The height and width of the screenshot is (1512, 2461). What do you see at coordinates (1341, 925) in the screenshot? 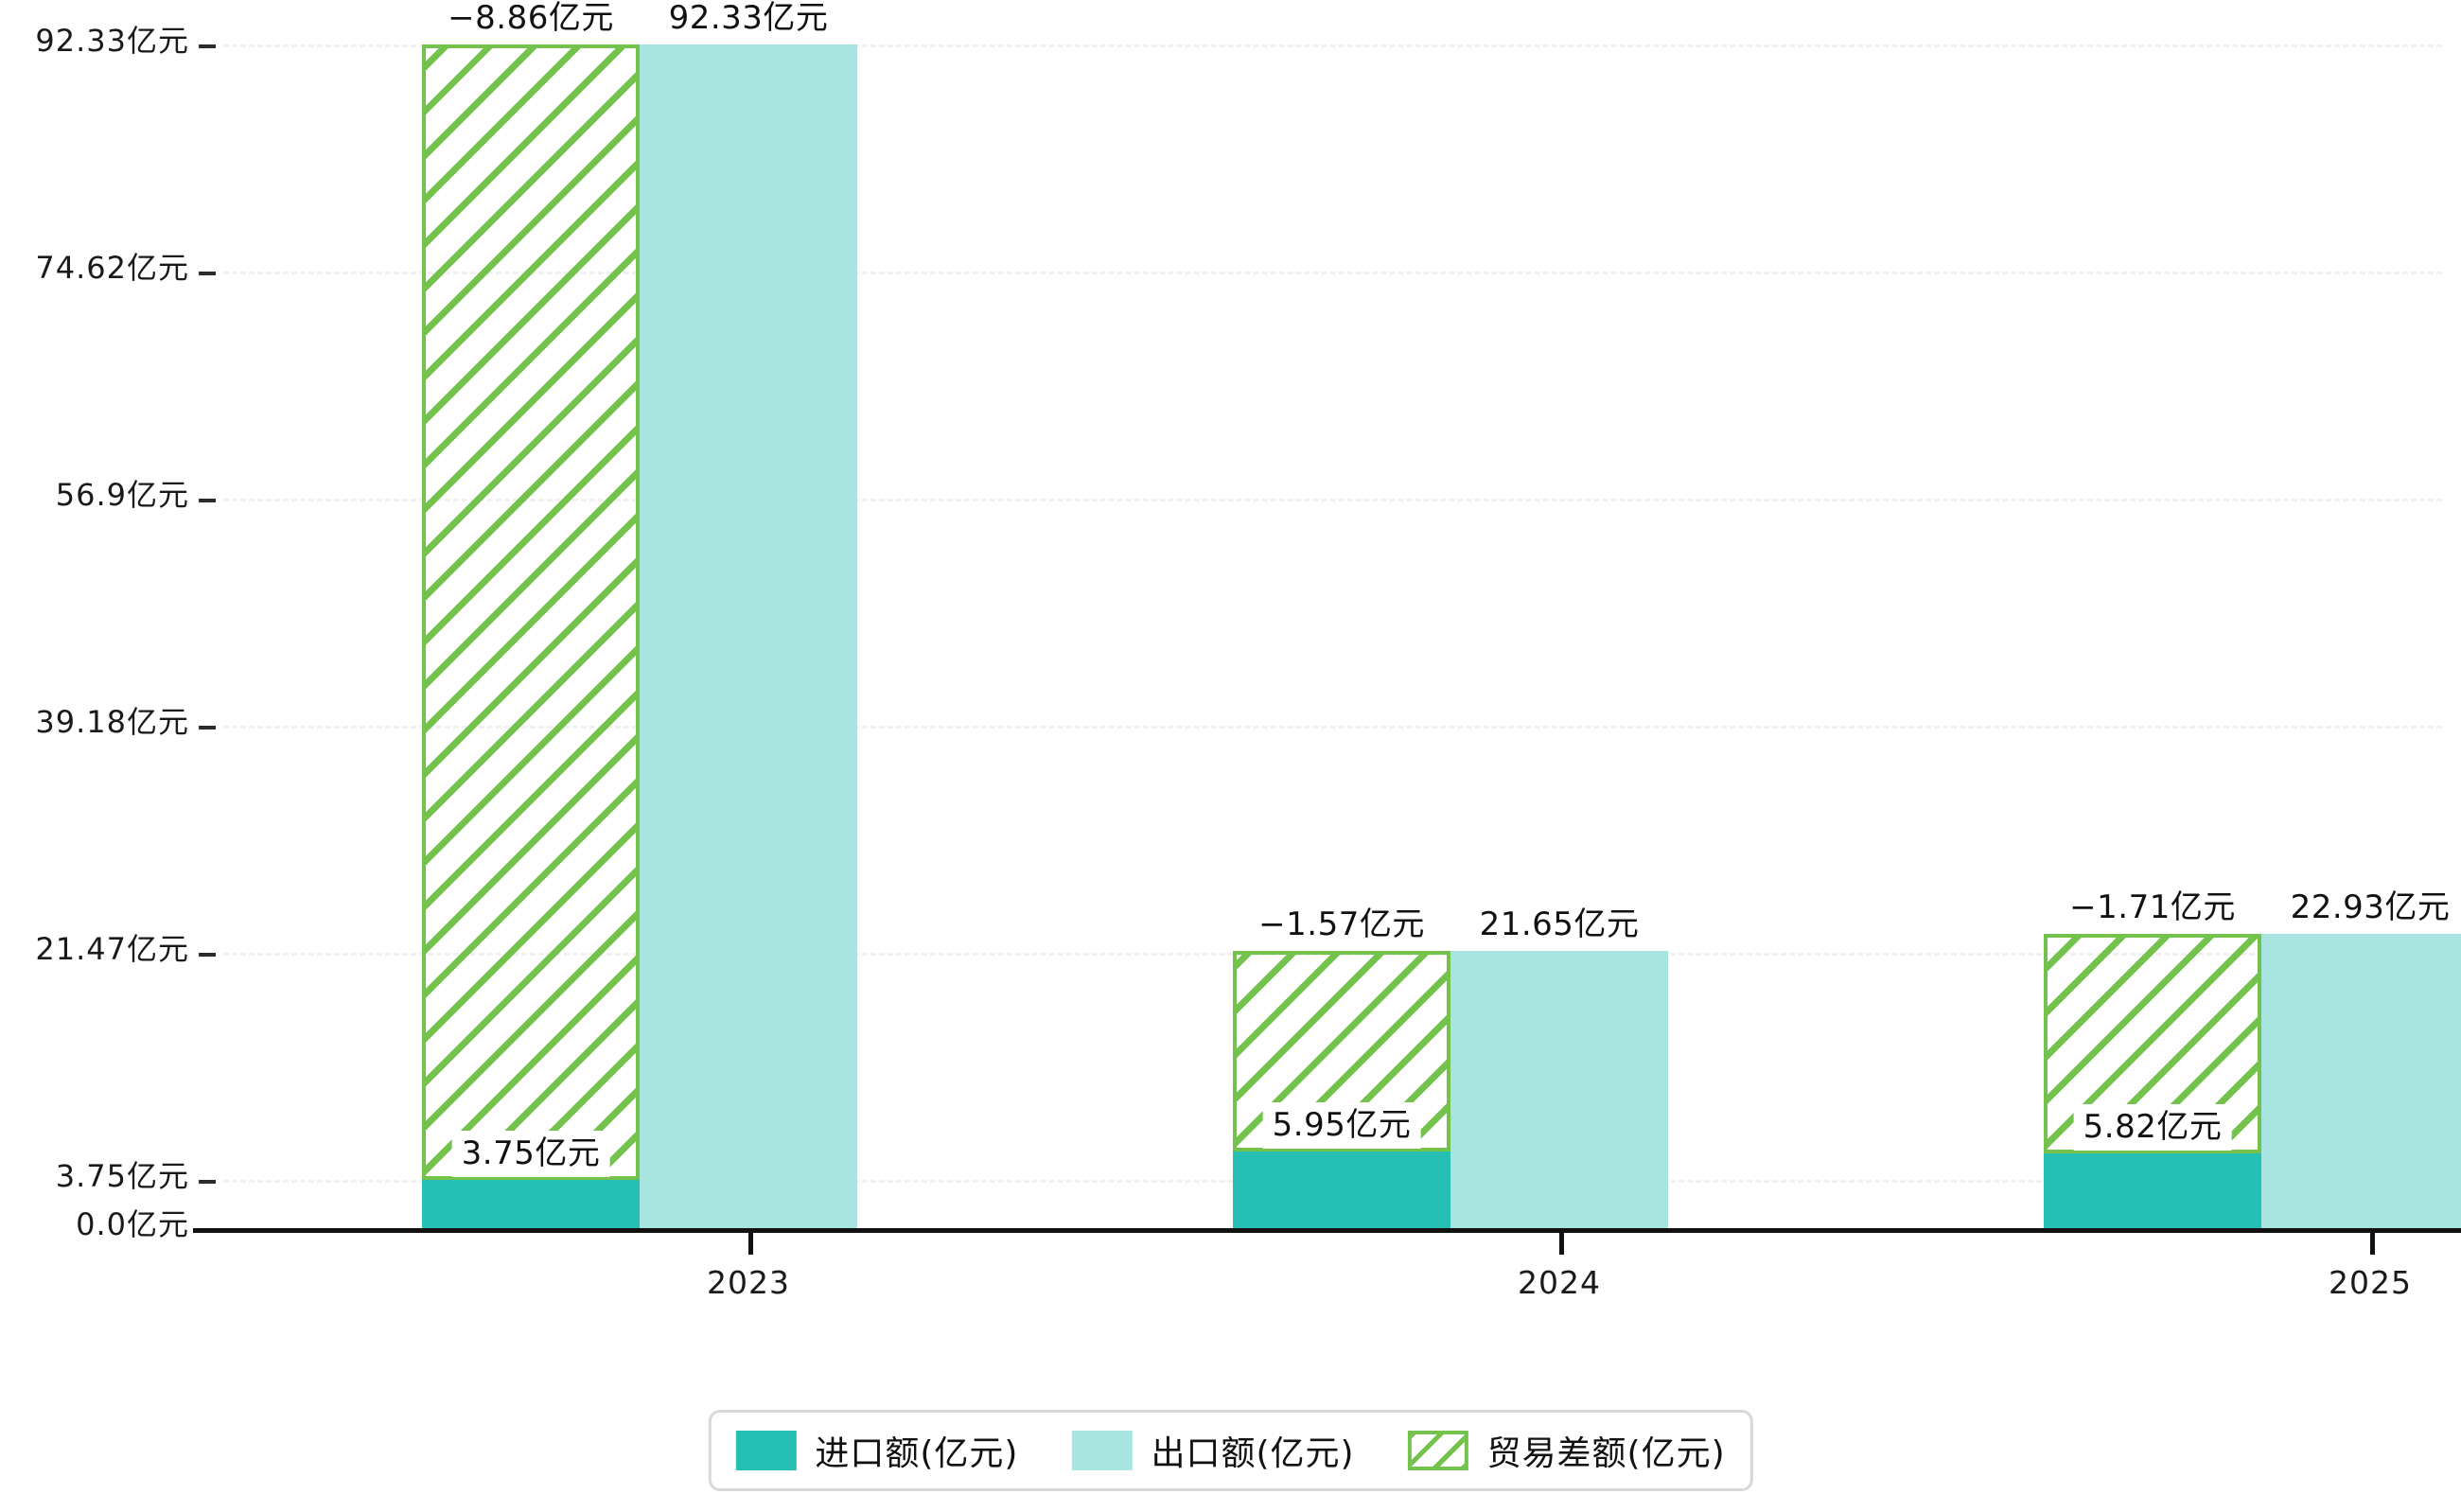
I see `value-label-trade-difference: −1.57亿元` at bounding box center [1341, 925].